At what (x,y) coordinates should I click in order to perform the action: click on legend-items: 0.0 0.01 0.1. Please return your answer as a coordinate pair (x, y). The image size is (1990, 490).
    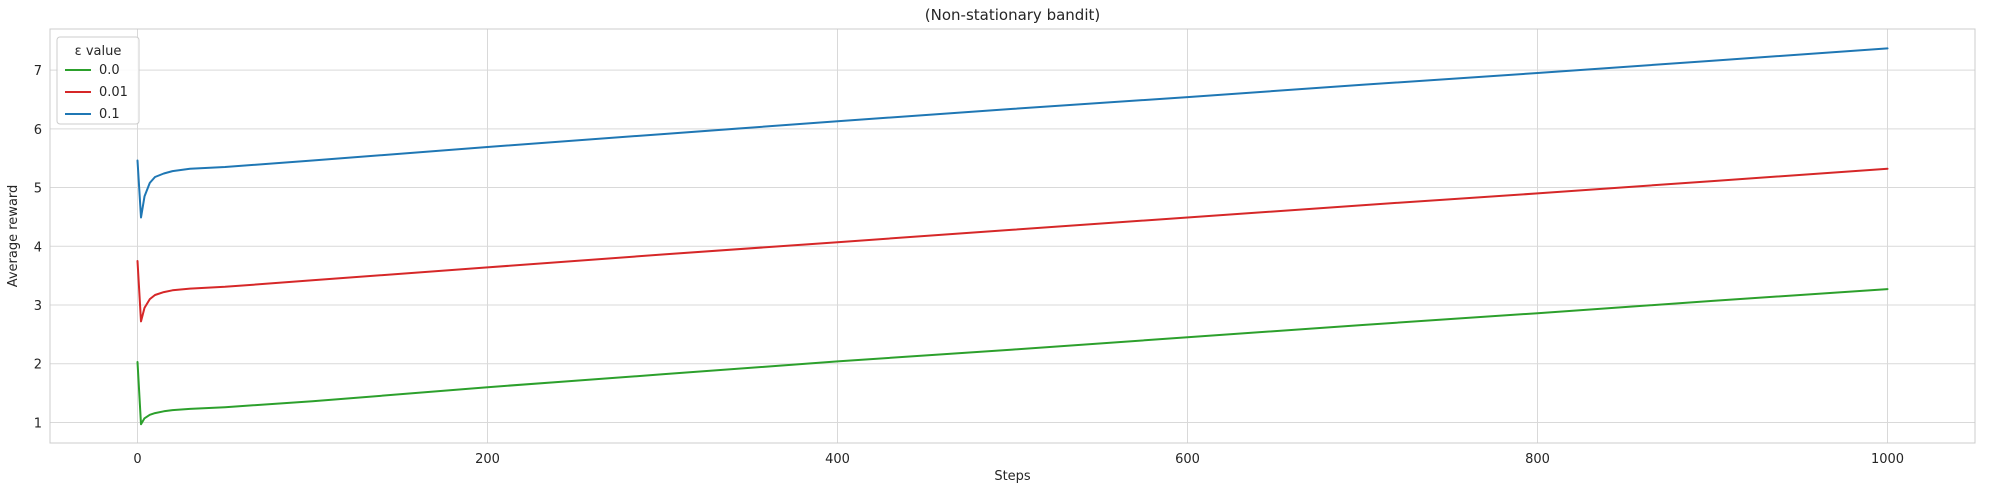
    Looking at the image, I should click on (96, 92).